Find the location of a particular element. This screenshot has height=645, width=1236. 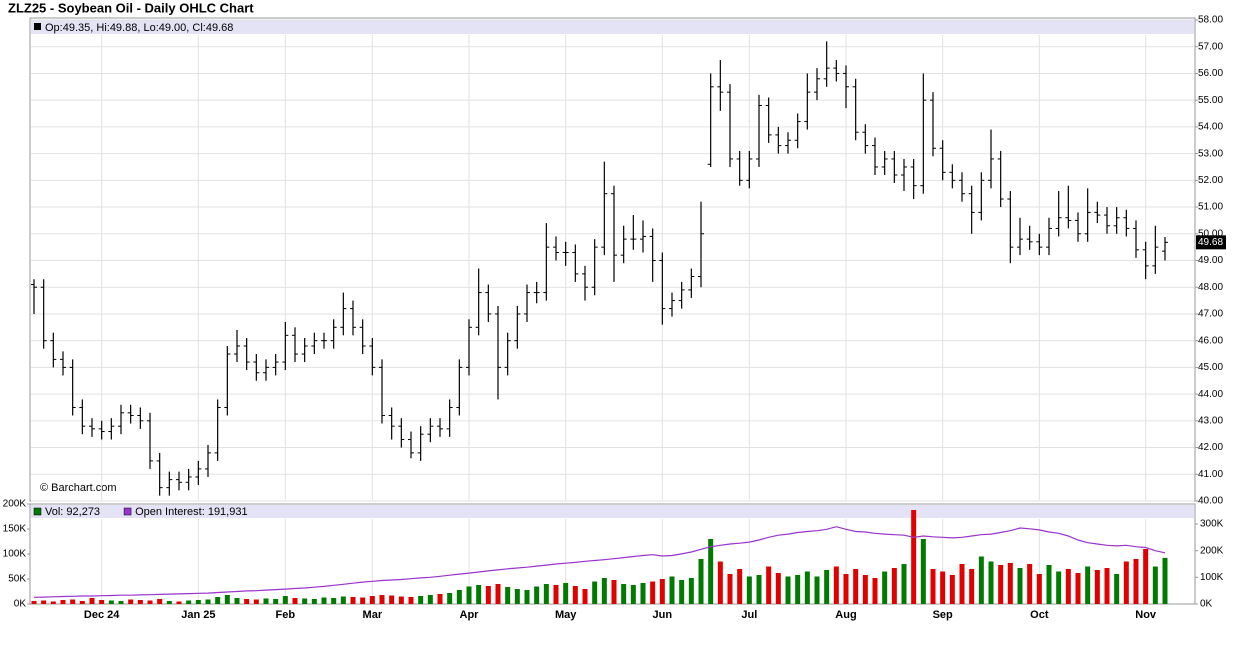

legend-label: Vol: 92,273 is located at coordinates (72, 512).